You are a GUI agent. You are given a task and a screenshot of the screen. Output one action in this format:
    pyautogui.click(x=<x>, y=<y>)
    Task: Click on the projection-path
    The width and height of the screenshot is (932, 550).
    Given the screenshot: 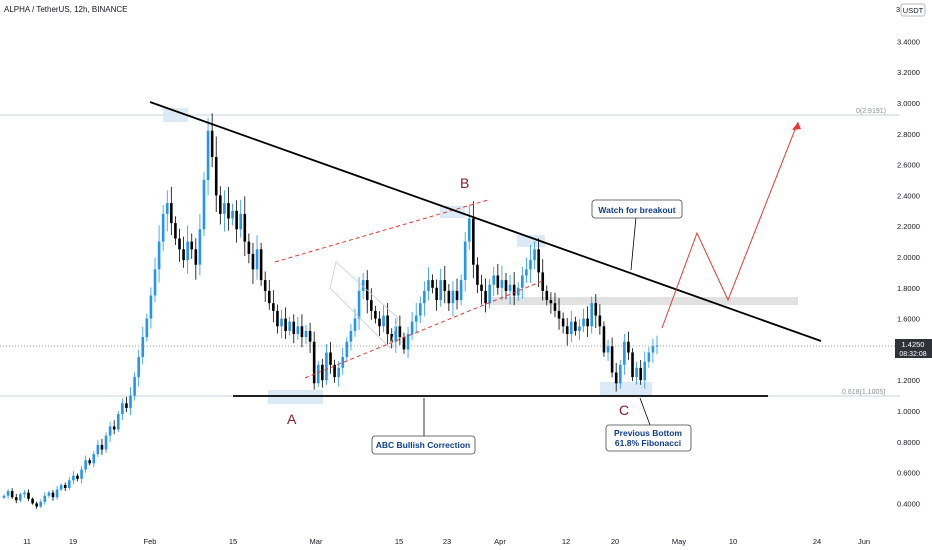 What is the action you would take?
    pyautogui.click(x=730, y=225)
    